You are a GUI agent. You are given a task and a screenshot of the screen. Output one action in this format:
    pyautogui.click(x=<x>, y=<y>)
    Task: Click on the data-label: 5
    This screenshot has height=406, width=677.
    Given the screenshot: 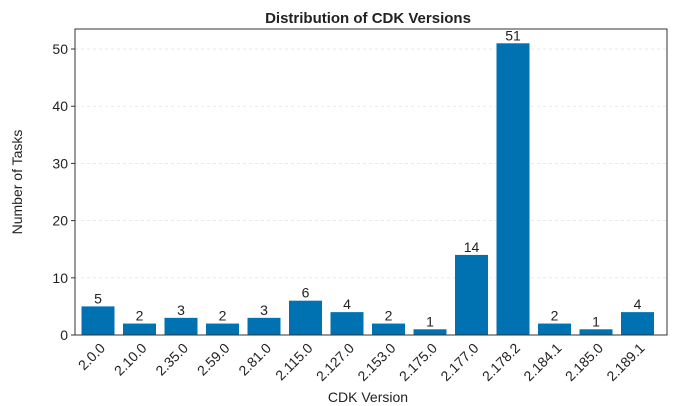 What is the action you would take?
    pyautogui.click(x=98, y=298)
    